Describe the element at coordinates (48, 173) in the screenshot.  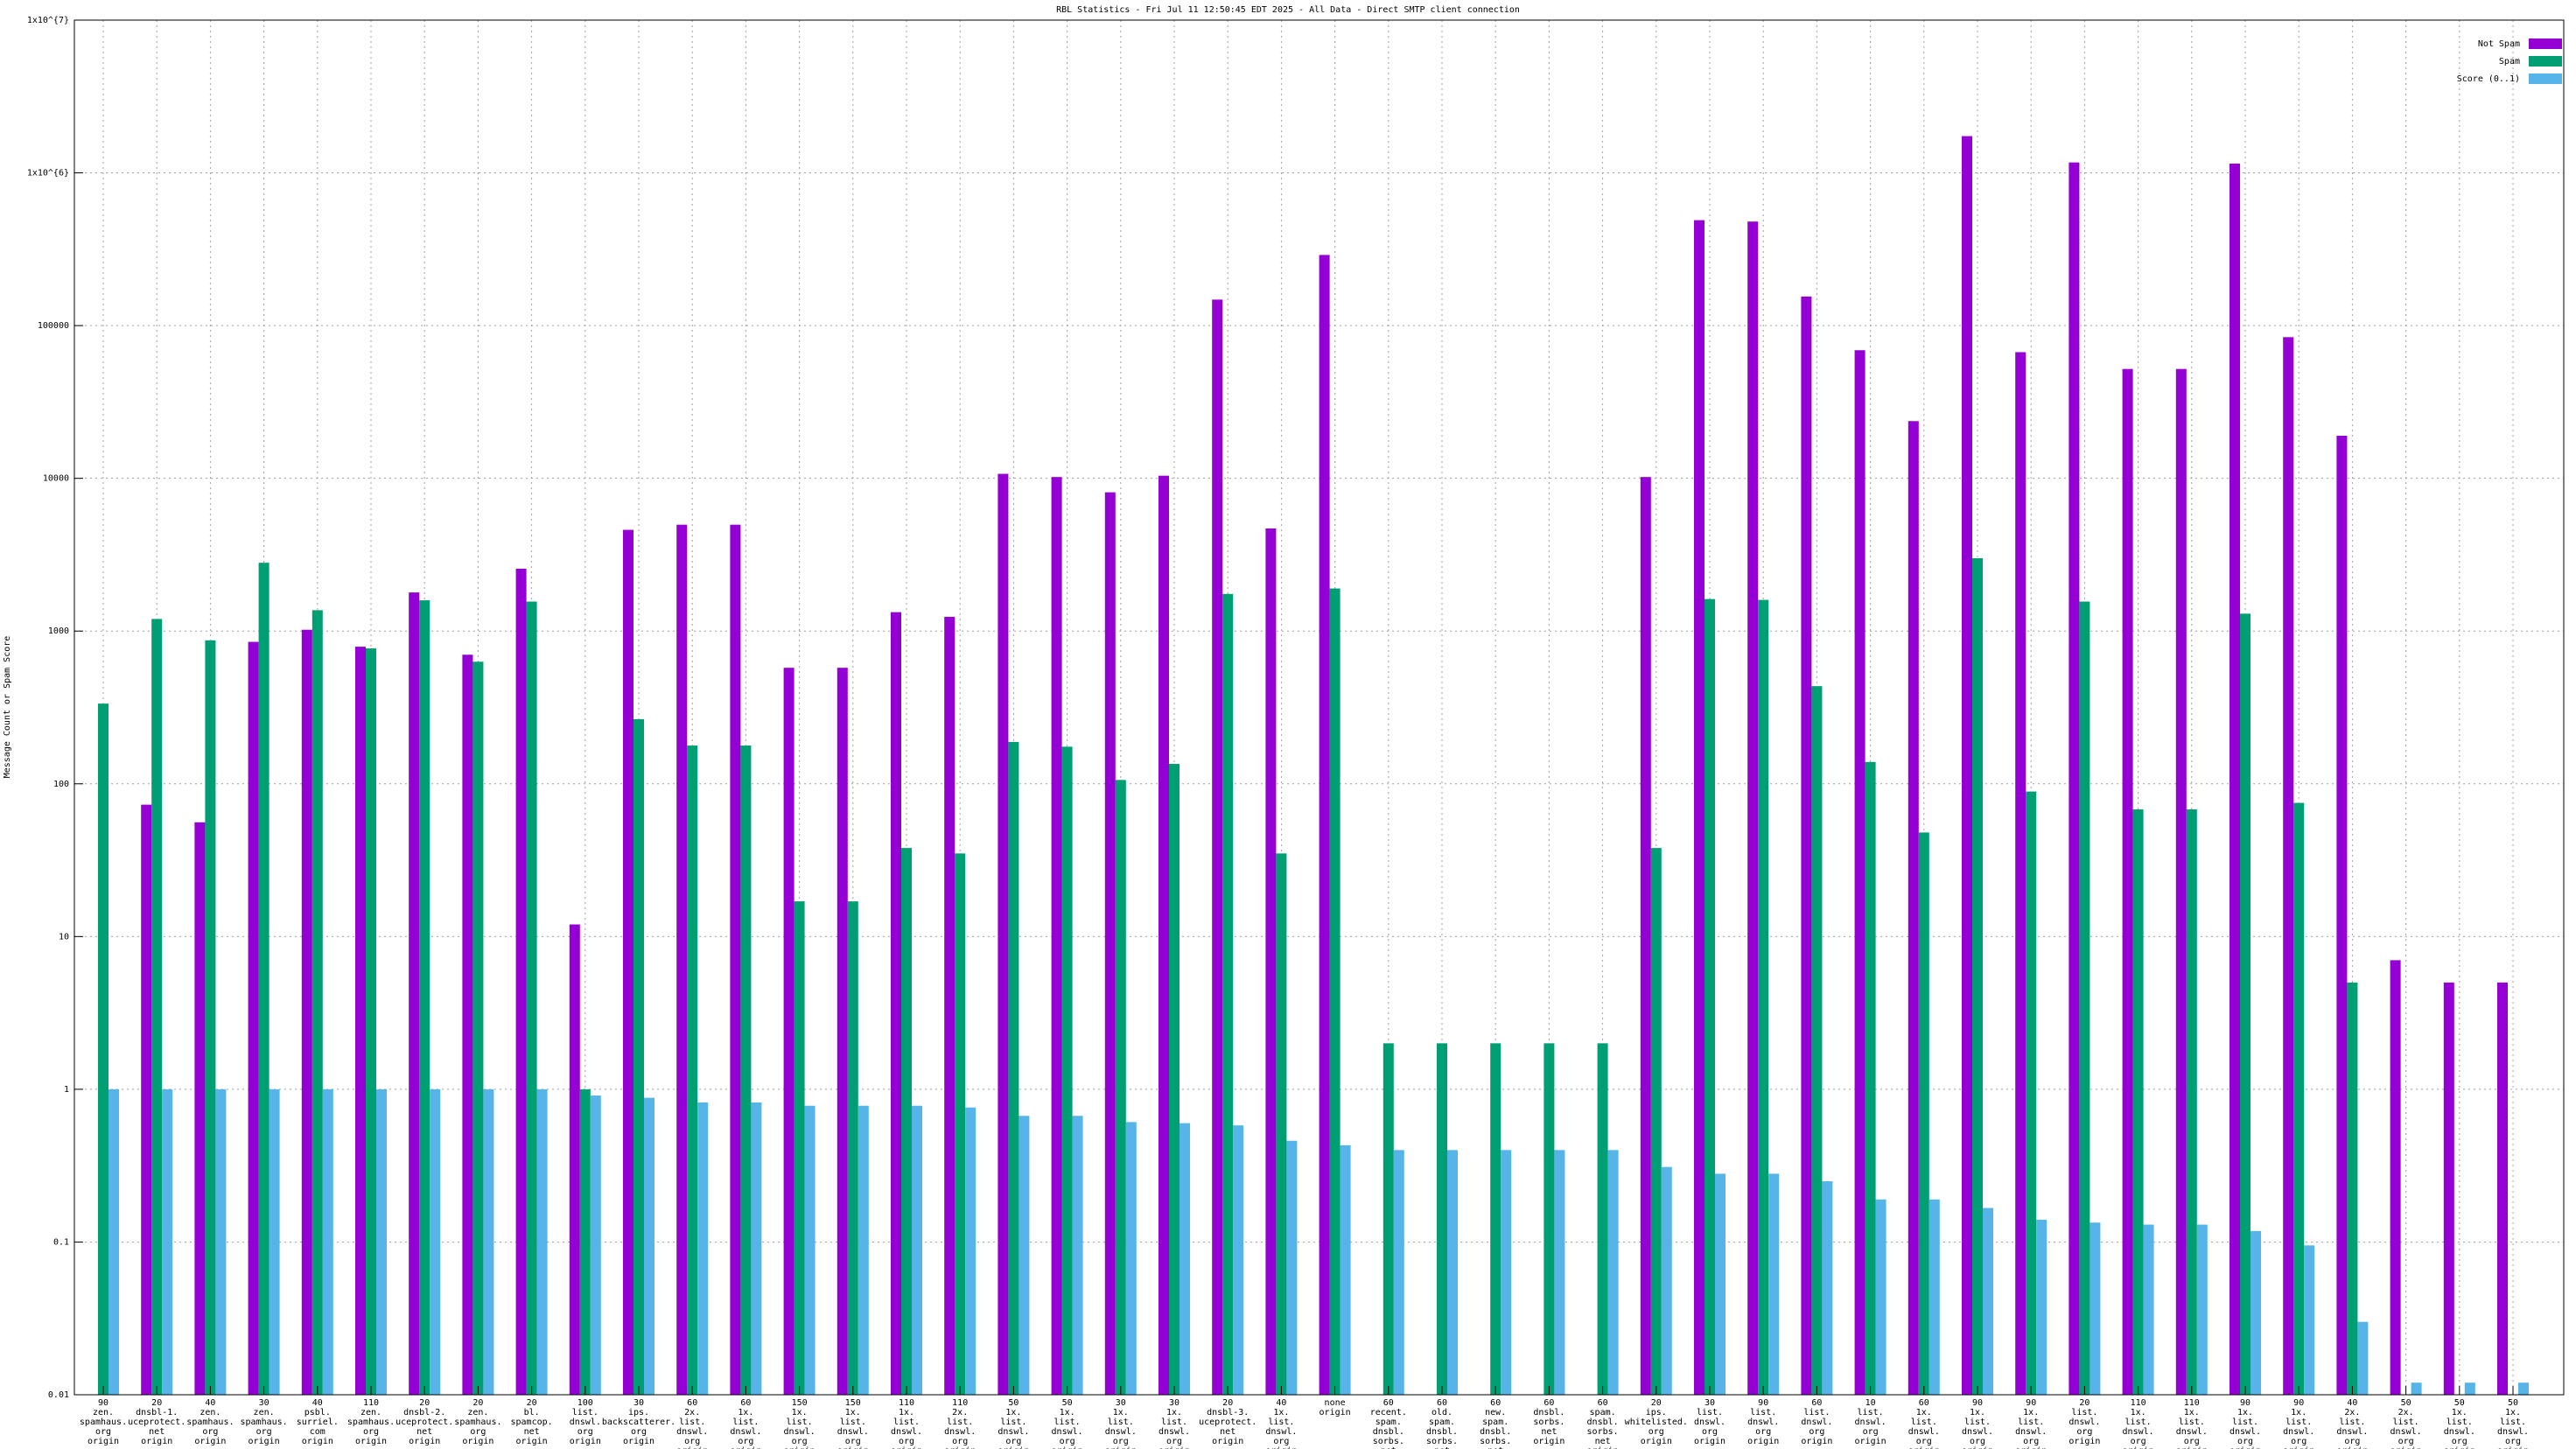
I see `y-tick-label: 1x10^{6}` at that location.